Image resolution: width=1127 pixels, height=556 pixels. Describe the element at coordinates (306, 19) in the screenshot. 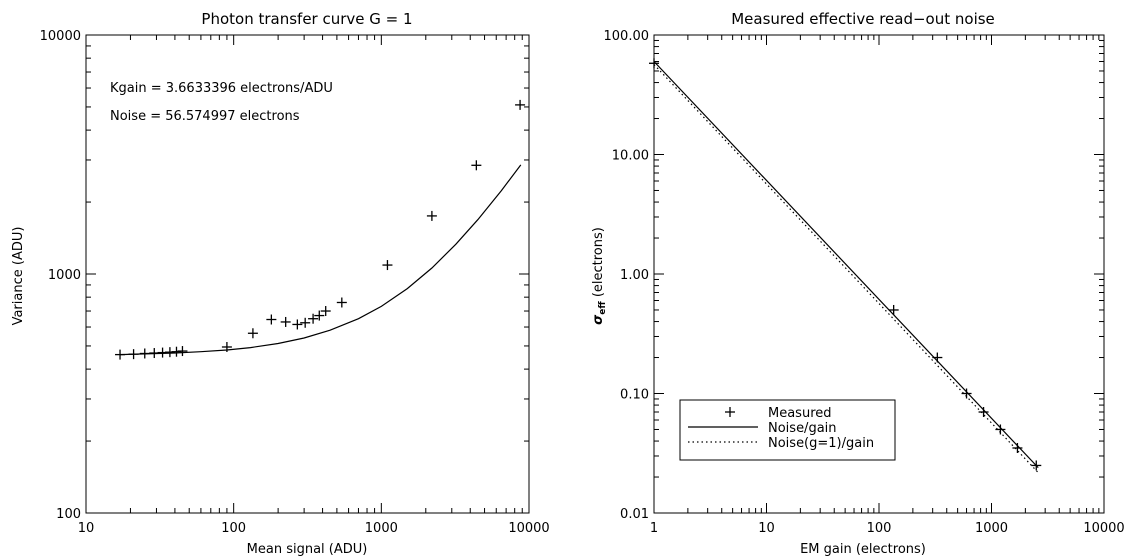

I see `chart-title: Photon transfer curve G = 1` at that location.